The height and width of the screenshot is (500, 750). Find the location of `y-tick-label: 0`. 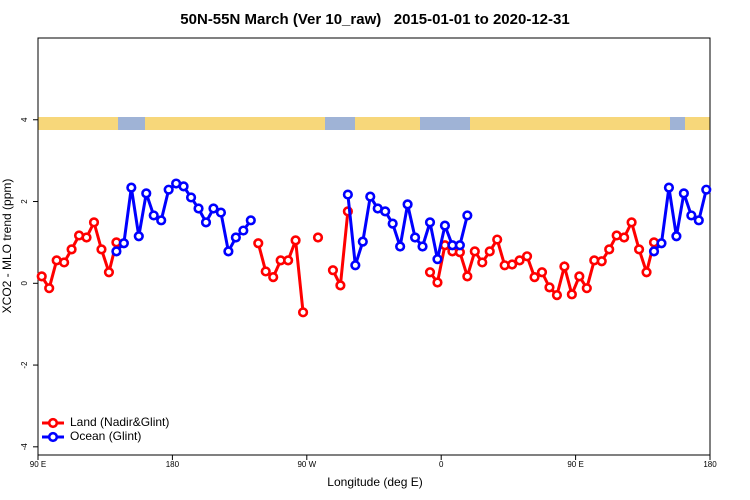

y-tick-label: 0 is located at coordinates (24, 283).